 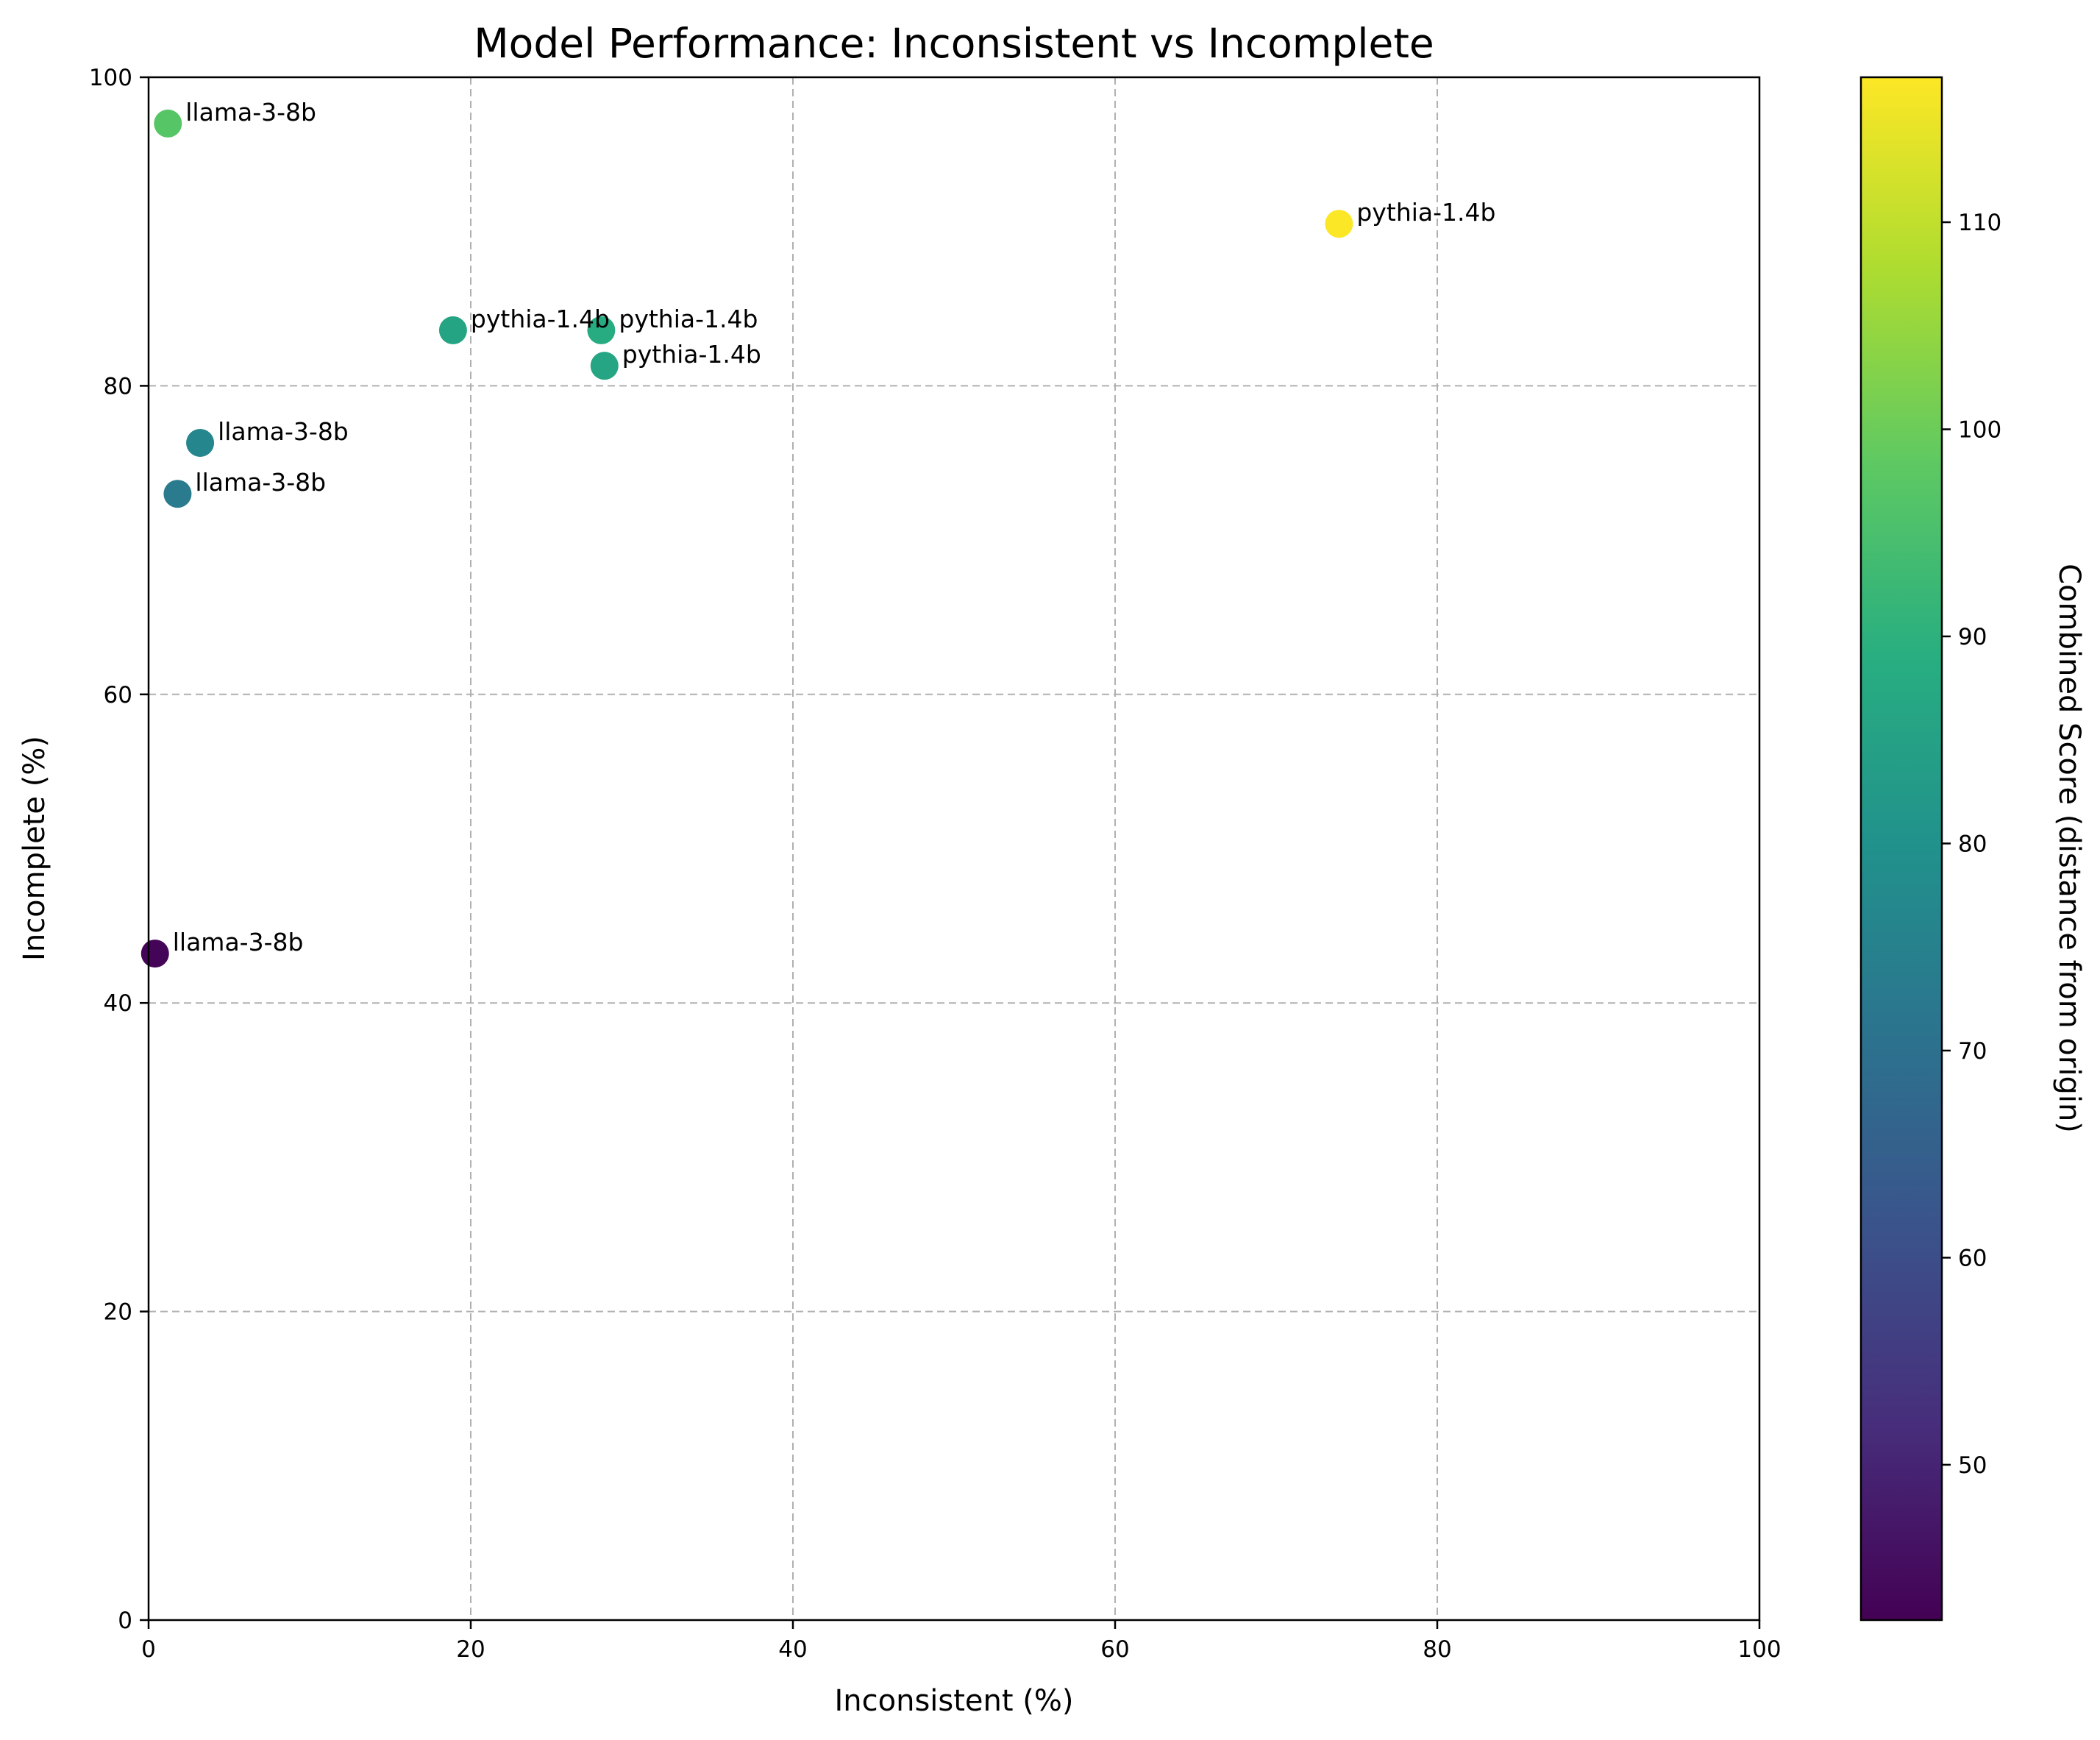 I want to click on x-tick-label: 100, so click(x=1759, y=1649).